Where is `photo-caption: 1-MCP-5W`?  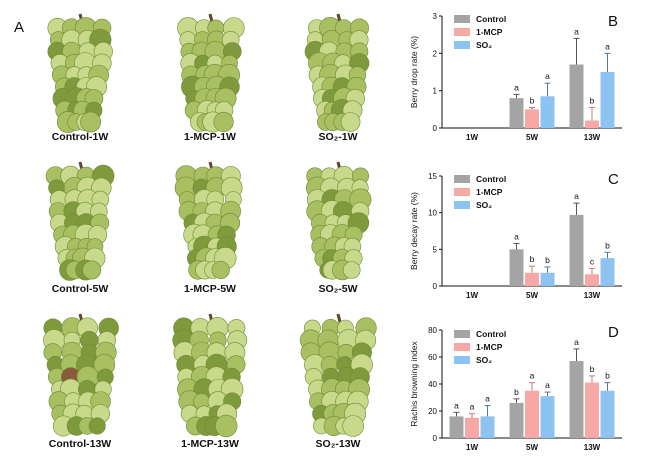
photo-caption: 1-MCP-5W is located at coordinates (210, 289).